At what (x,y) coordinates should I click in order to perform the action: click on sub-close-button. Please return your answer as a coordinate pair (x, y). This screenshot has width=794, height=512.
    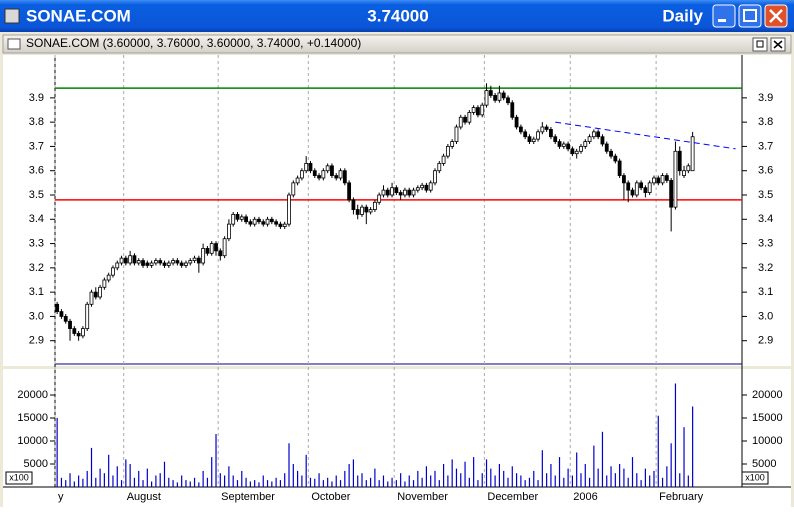
    Looking at the image, I should click on (778, 44).